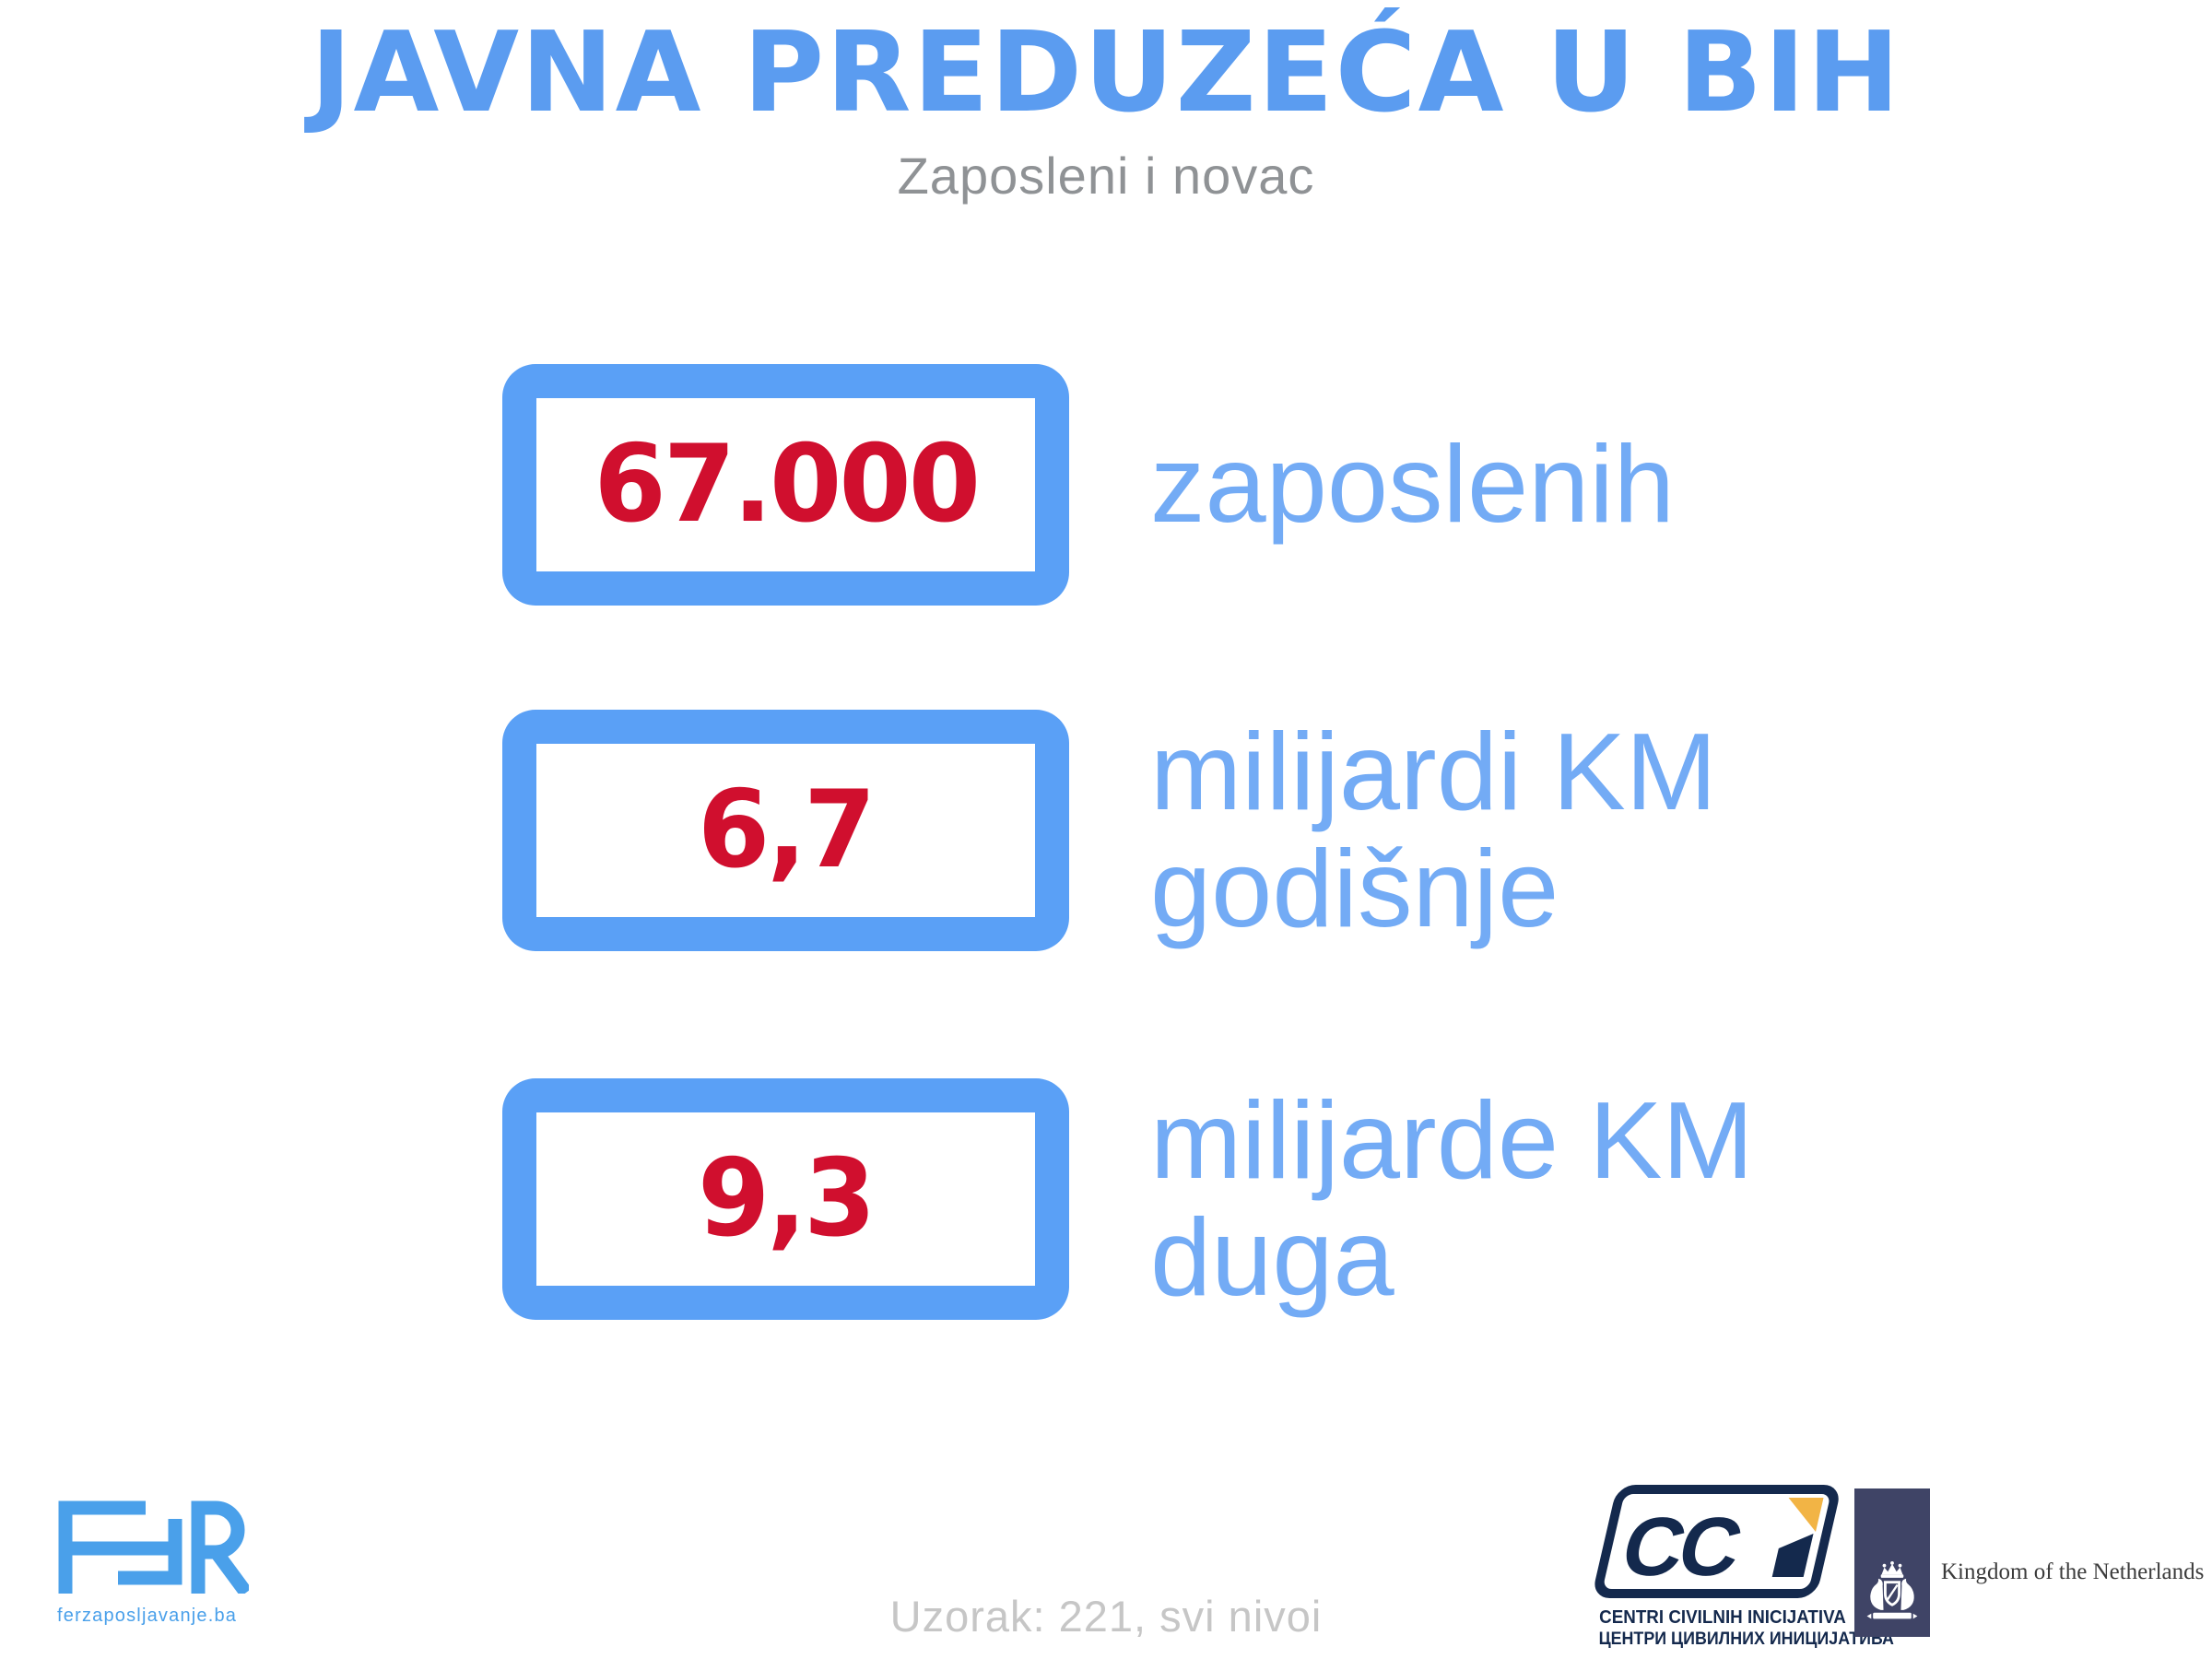 The image size is (2212, 1659). Describe the element at coordinates (1681, 1547) in the screenshot. I see `svg-text: CC` at that location.